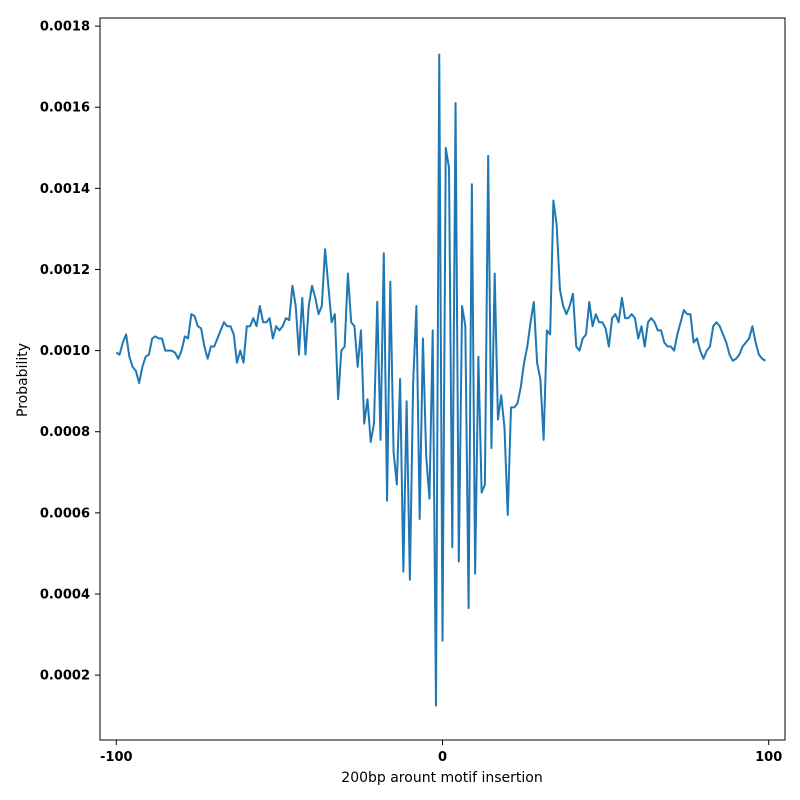  What do you see at coordinates (65, 351) in the screenshot?
I see `y-tick-label: 0.0010` at bounding box center [65, 351].